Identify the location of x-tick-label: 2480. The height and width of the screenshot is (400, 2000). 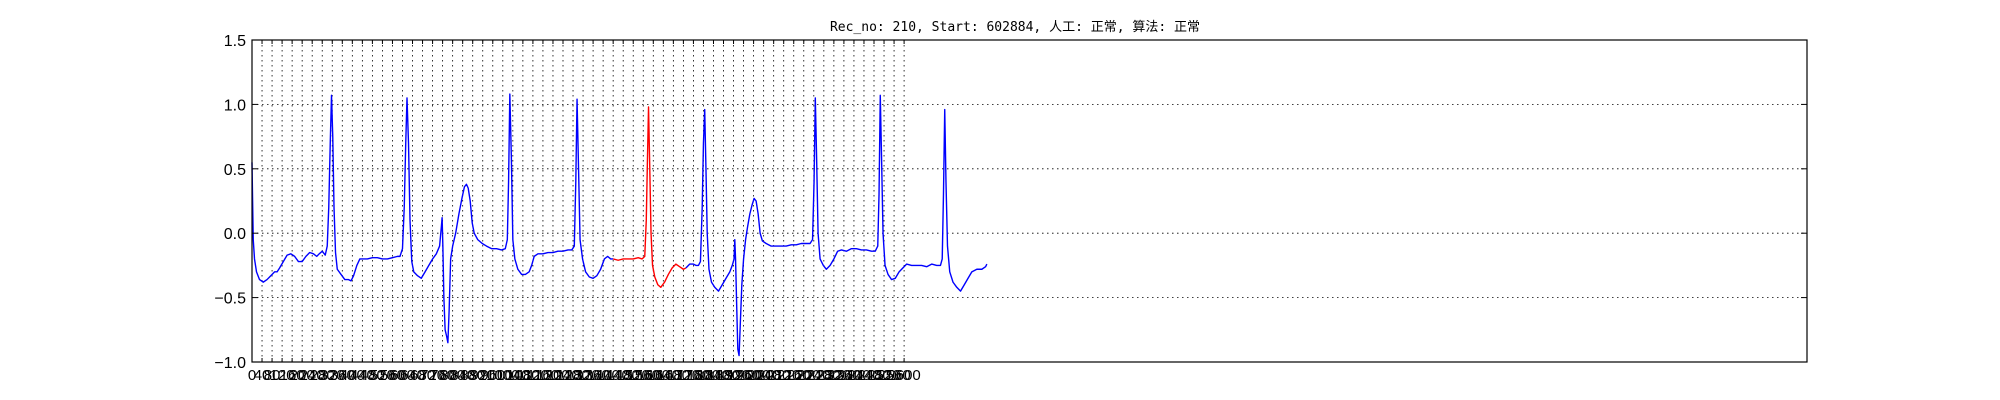
(873, 375).